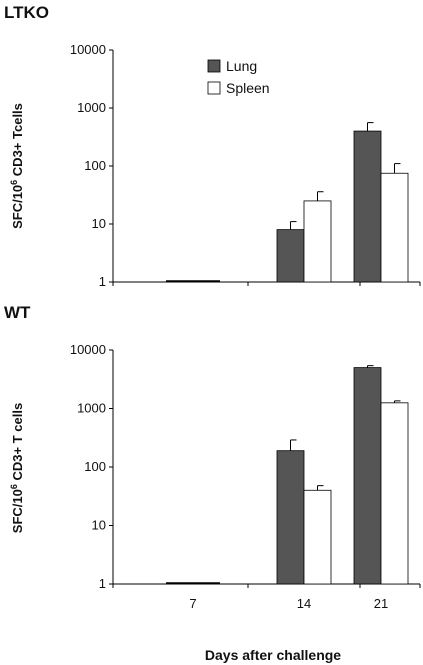 Image resolution: width=423 pixels, height=665 pixels. I want to click on legend-swatch-spleen, so click(214, 88).